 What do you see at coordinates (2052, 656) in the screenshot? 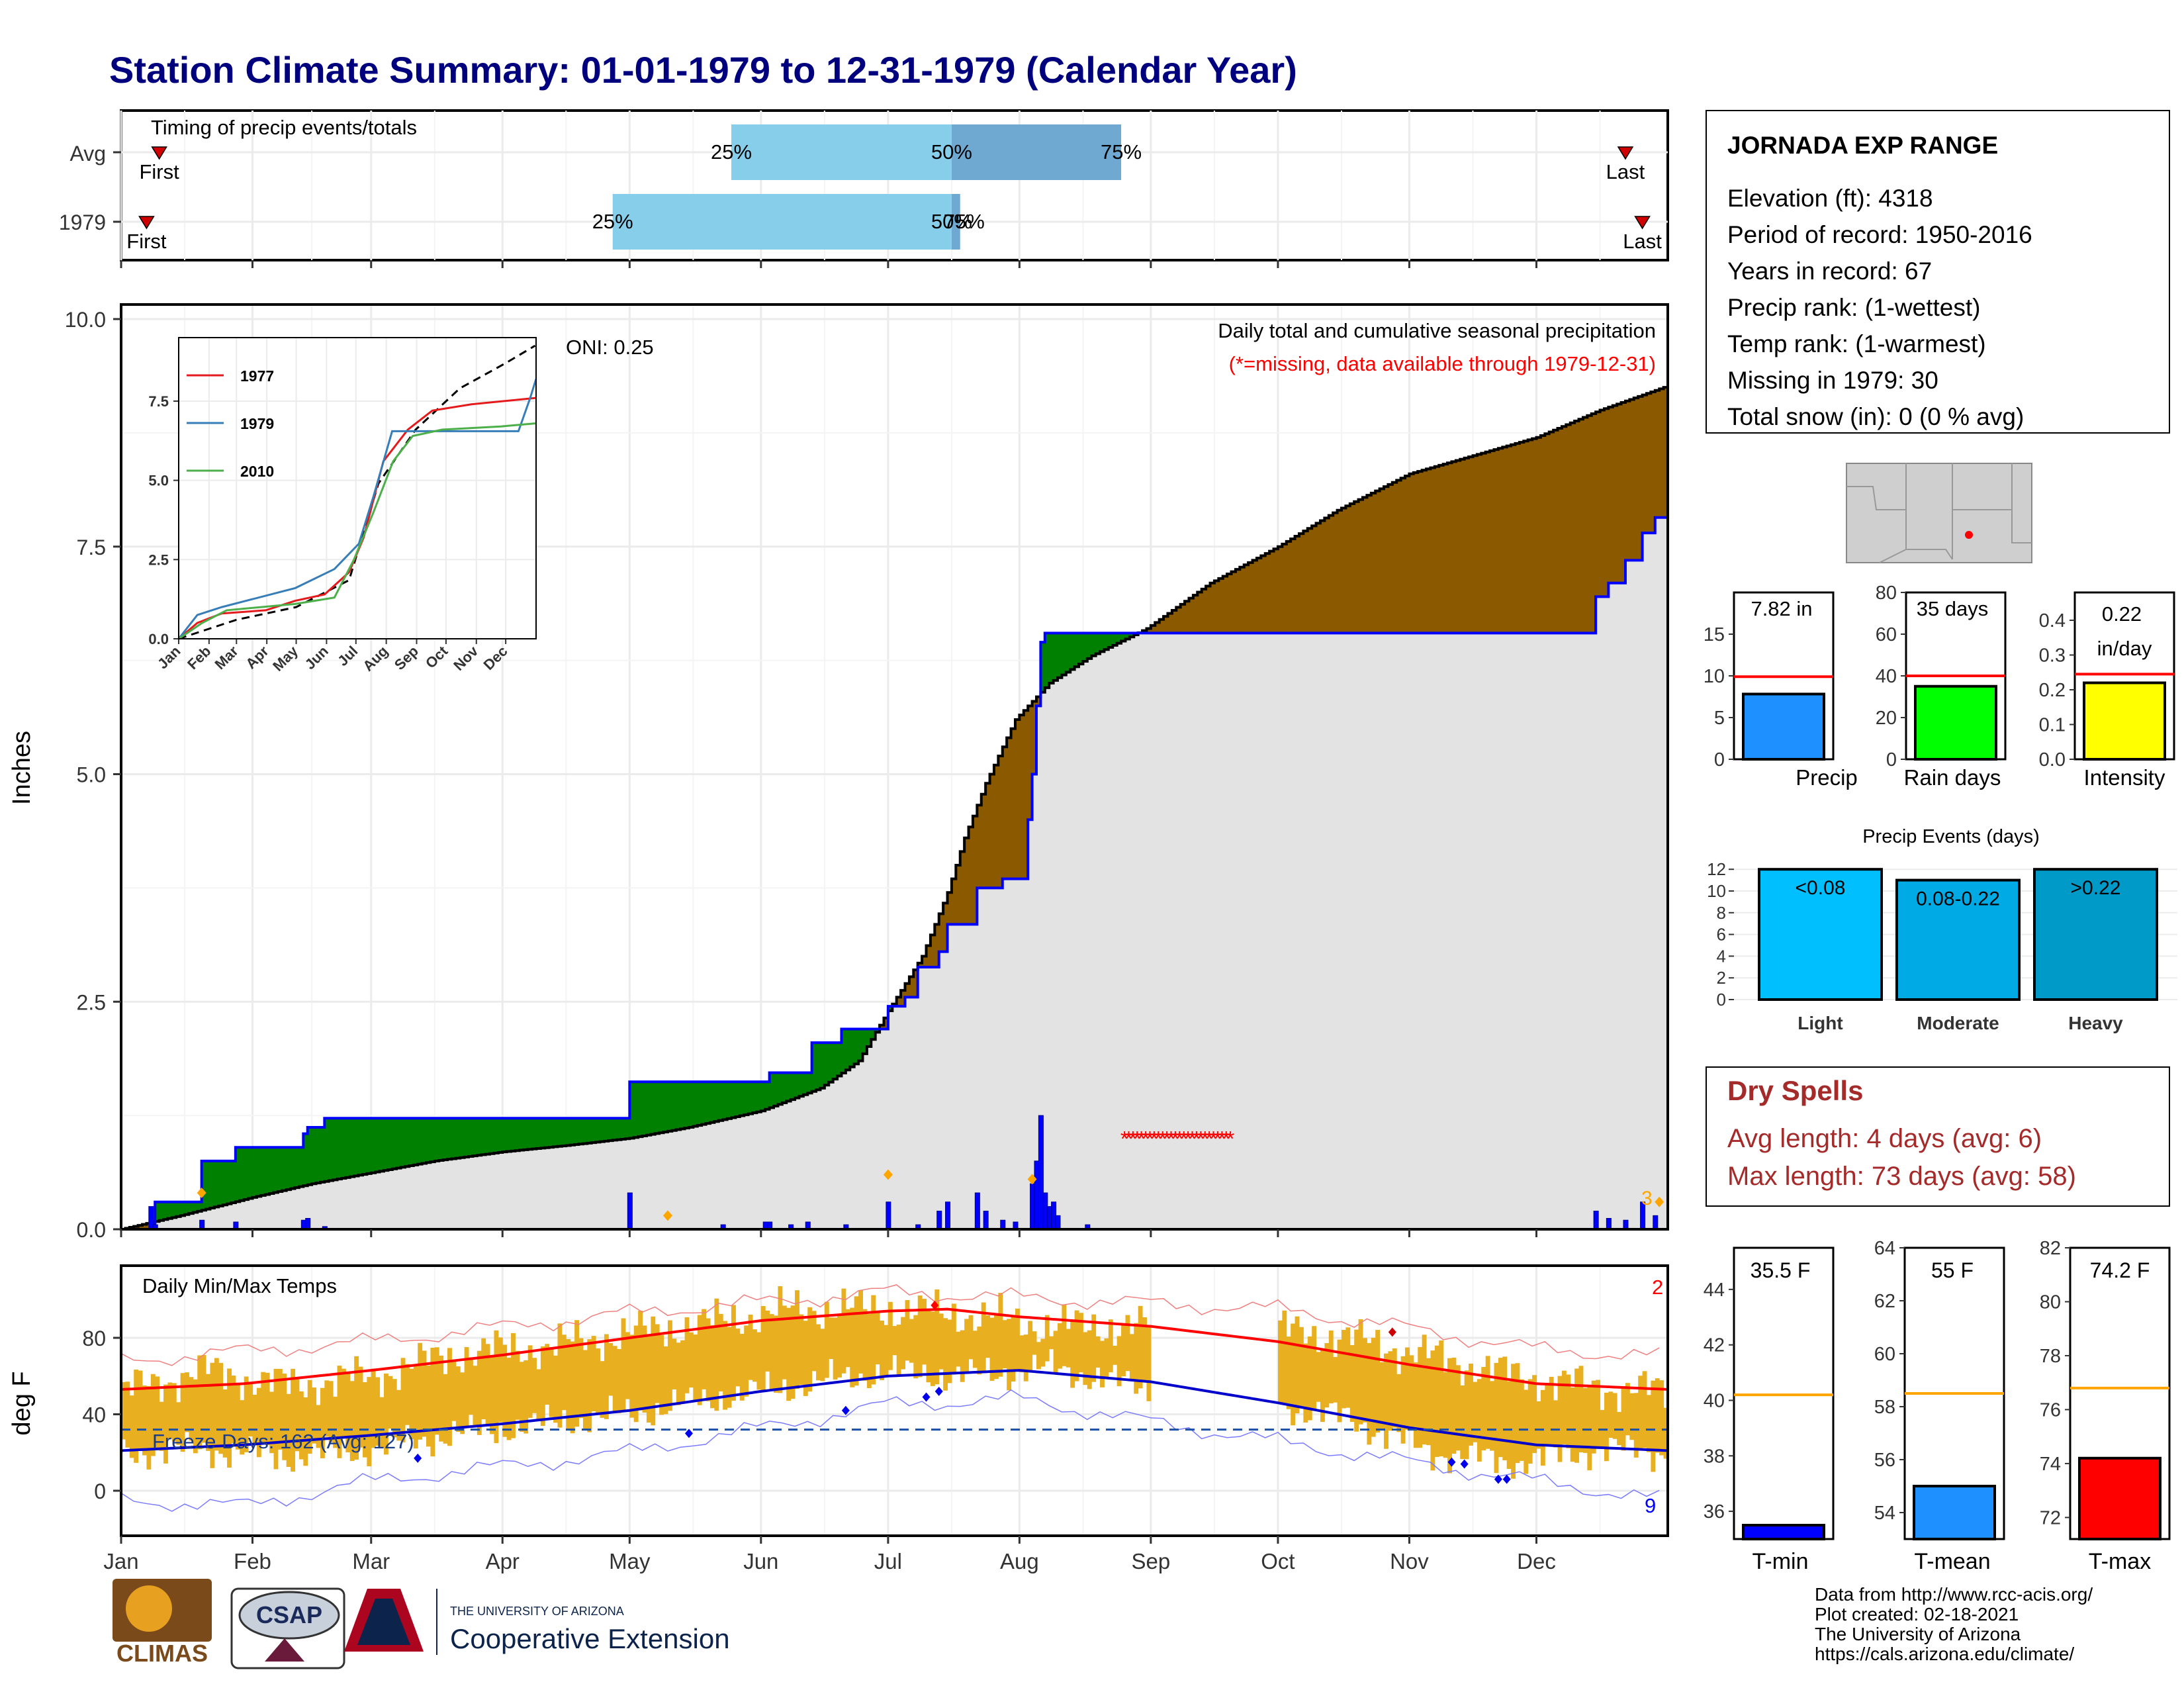
I see `intensity-summary-ytick-label: 0.3` at bounding box center [2052, 656].